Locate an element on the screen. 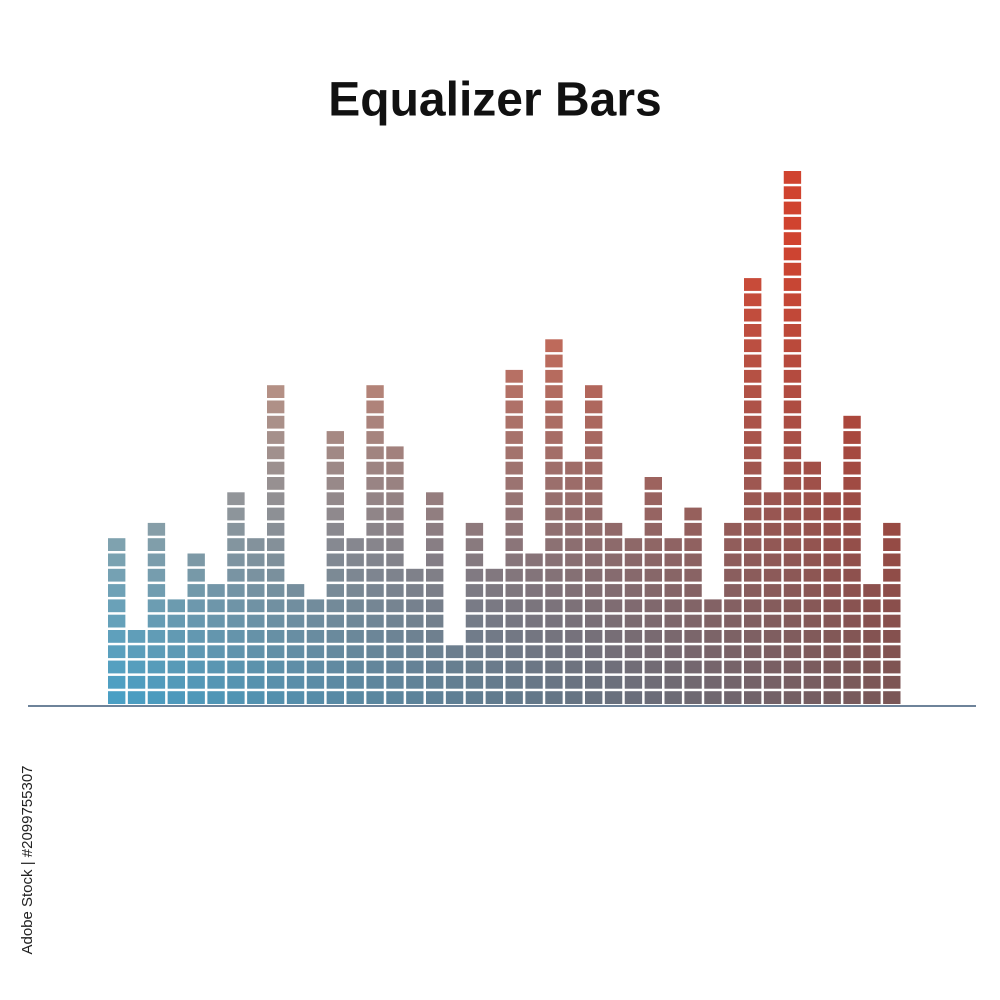  watermark: Adobe Stock | #2099755307 is located at coordinates (27, 859).